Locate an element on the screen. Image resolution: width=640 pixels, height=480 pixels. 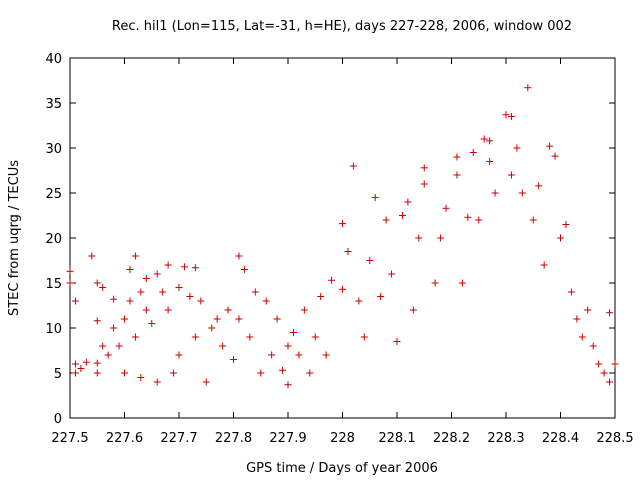
x-tick-label: 228.2 is located at coordinates (451, 438).